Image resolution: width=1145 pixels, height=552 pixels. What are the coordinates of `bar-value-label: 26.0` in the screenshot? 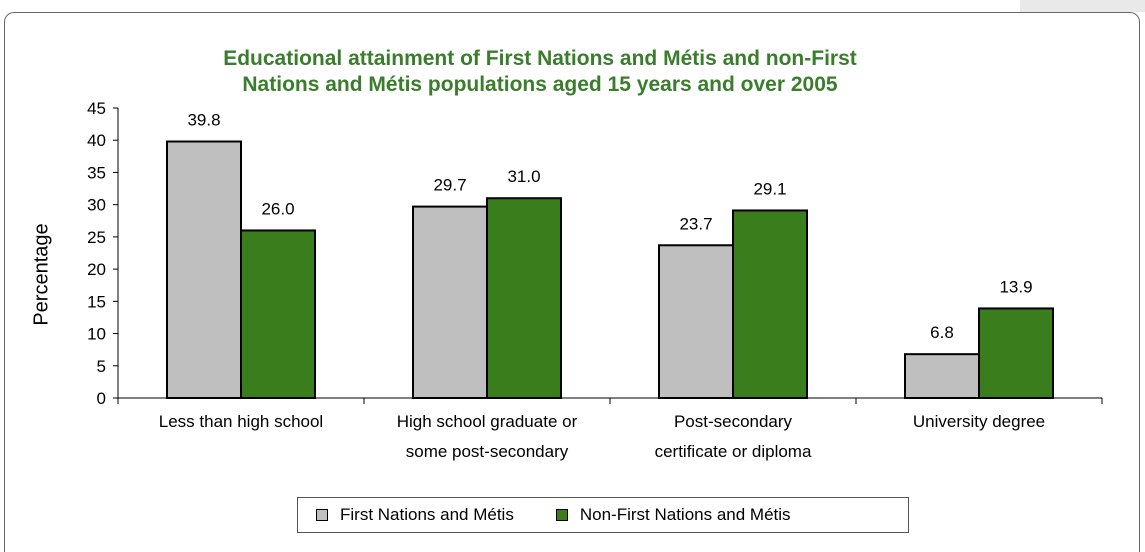 It's located at (277, 208).